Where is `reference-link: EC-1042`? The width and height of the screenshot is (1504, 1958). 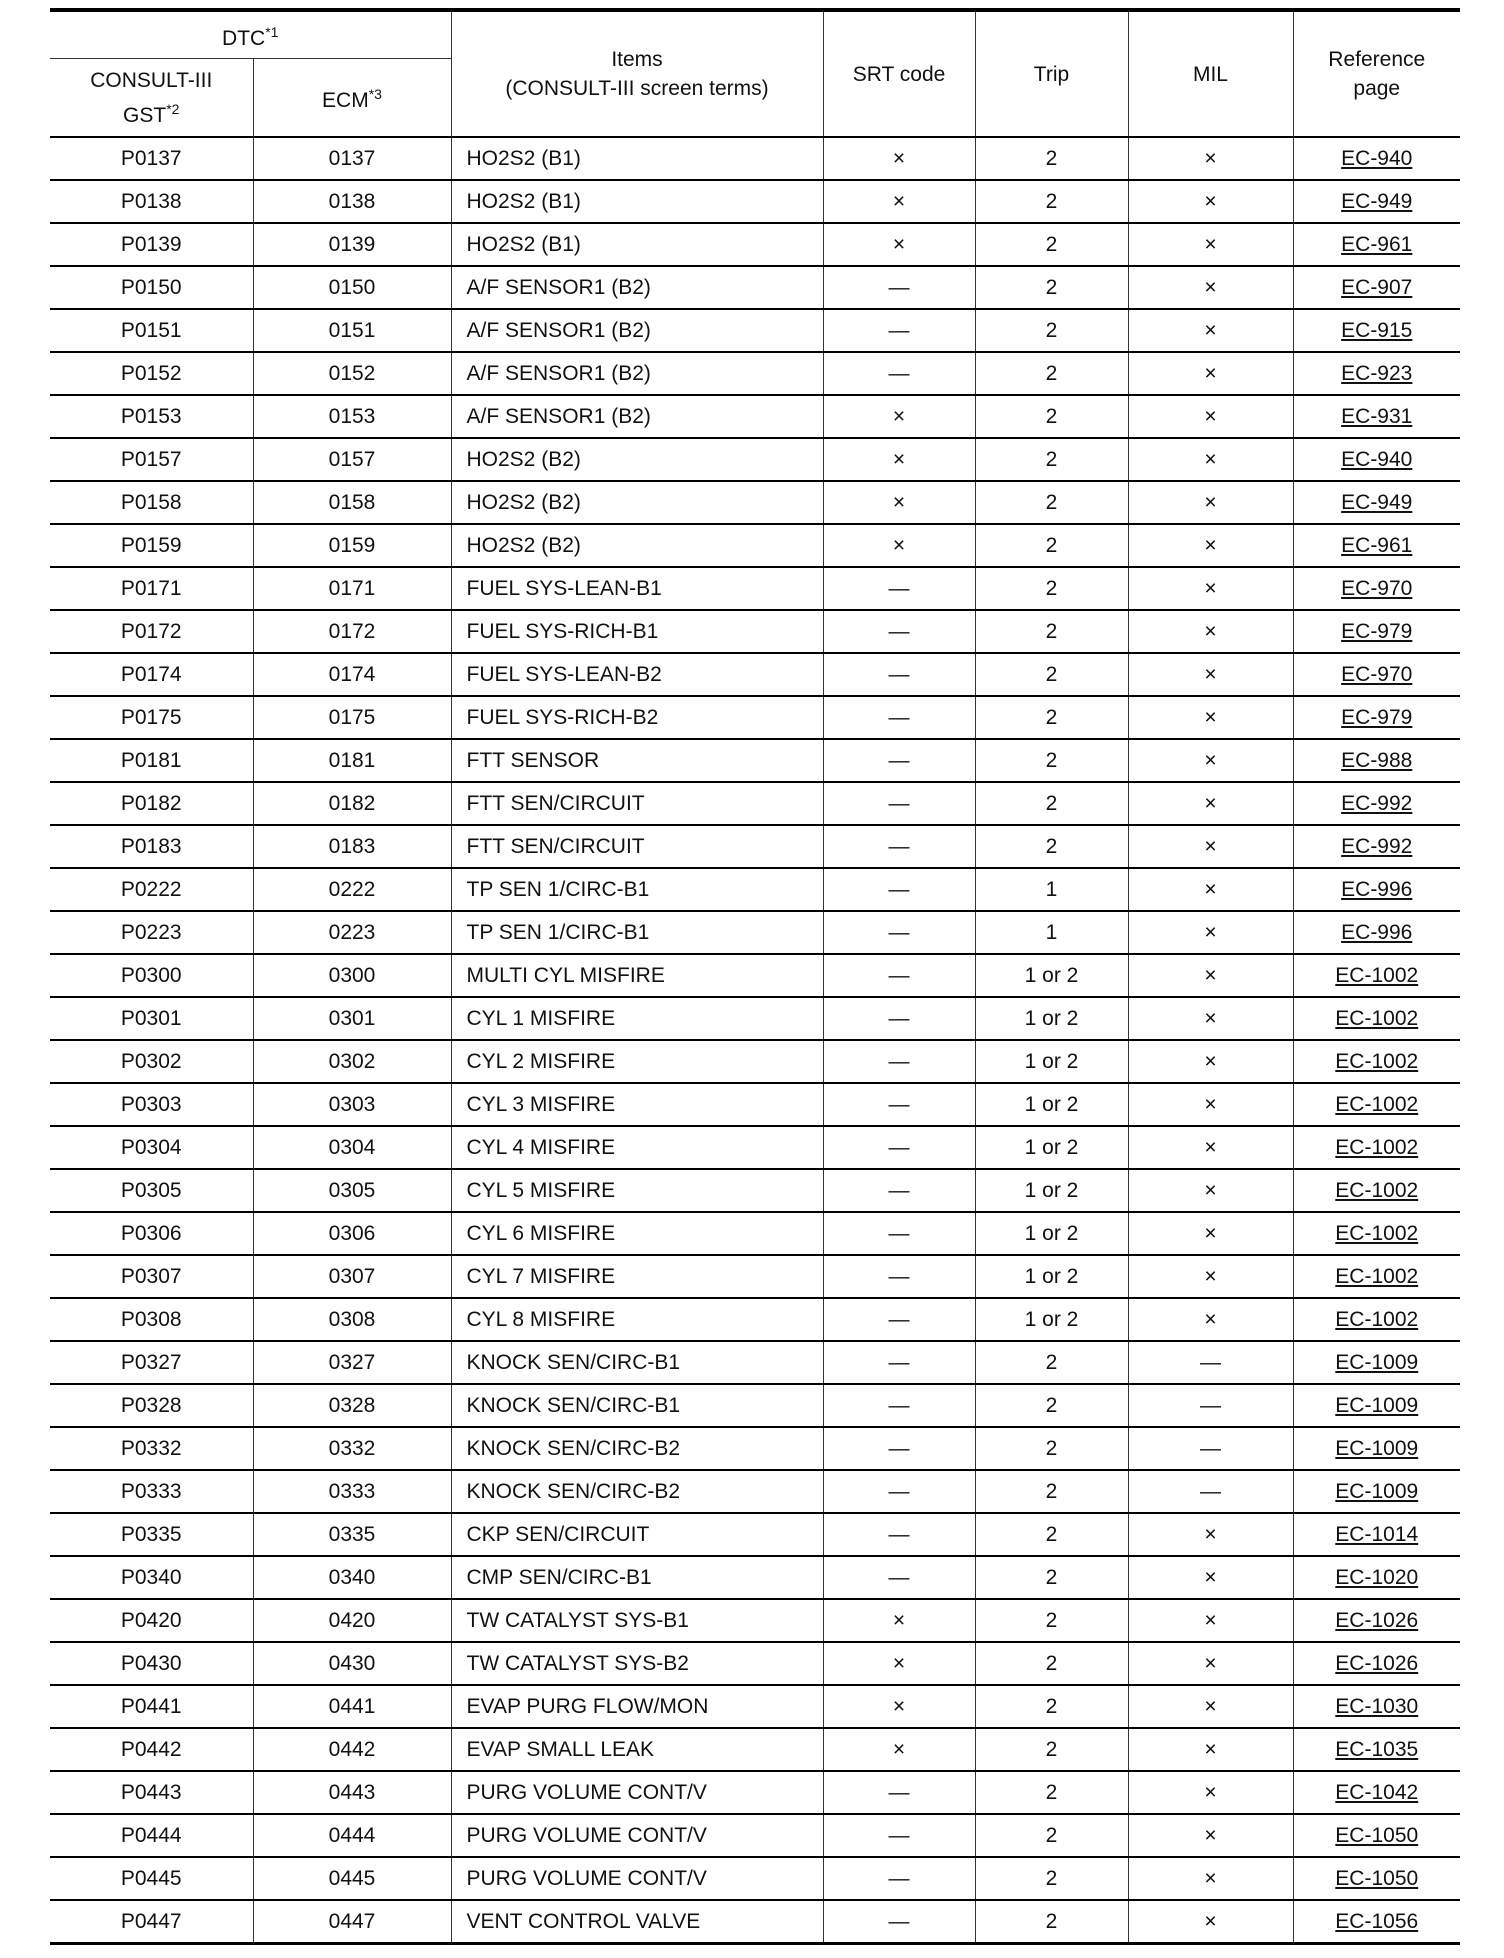 reference-link: EC-1042 is located at coordinates (1377, 1792).